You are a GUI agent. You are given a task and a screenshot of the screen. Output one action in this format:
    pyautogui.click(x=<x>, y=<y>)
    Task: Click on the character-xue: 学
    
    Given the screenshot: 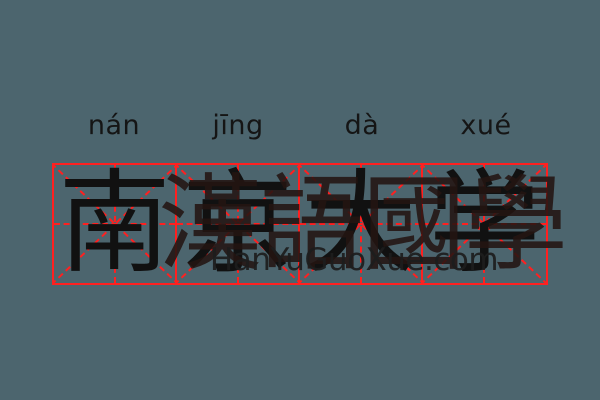 What is the action you would take?
    pyautogui.click(x=484, y=224)
    